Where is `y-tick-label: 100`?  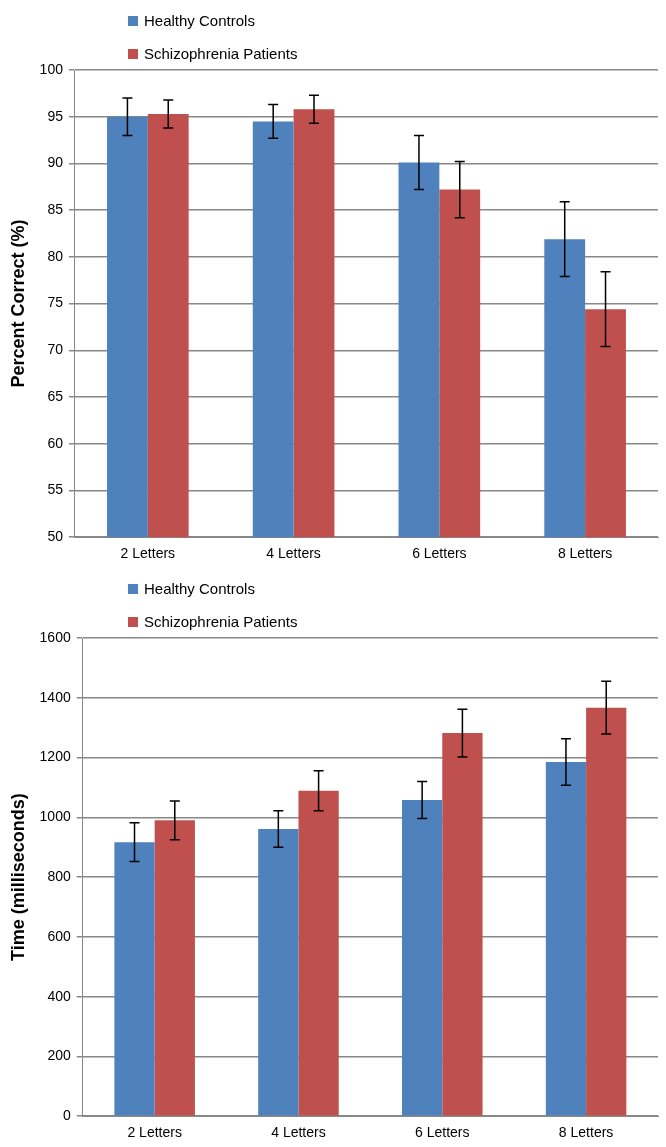
y-tick-label: 100 is located at coordinates (51, 68).